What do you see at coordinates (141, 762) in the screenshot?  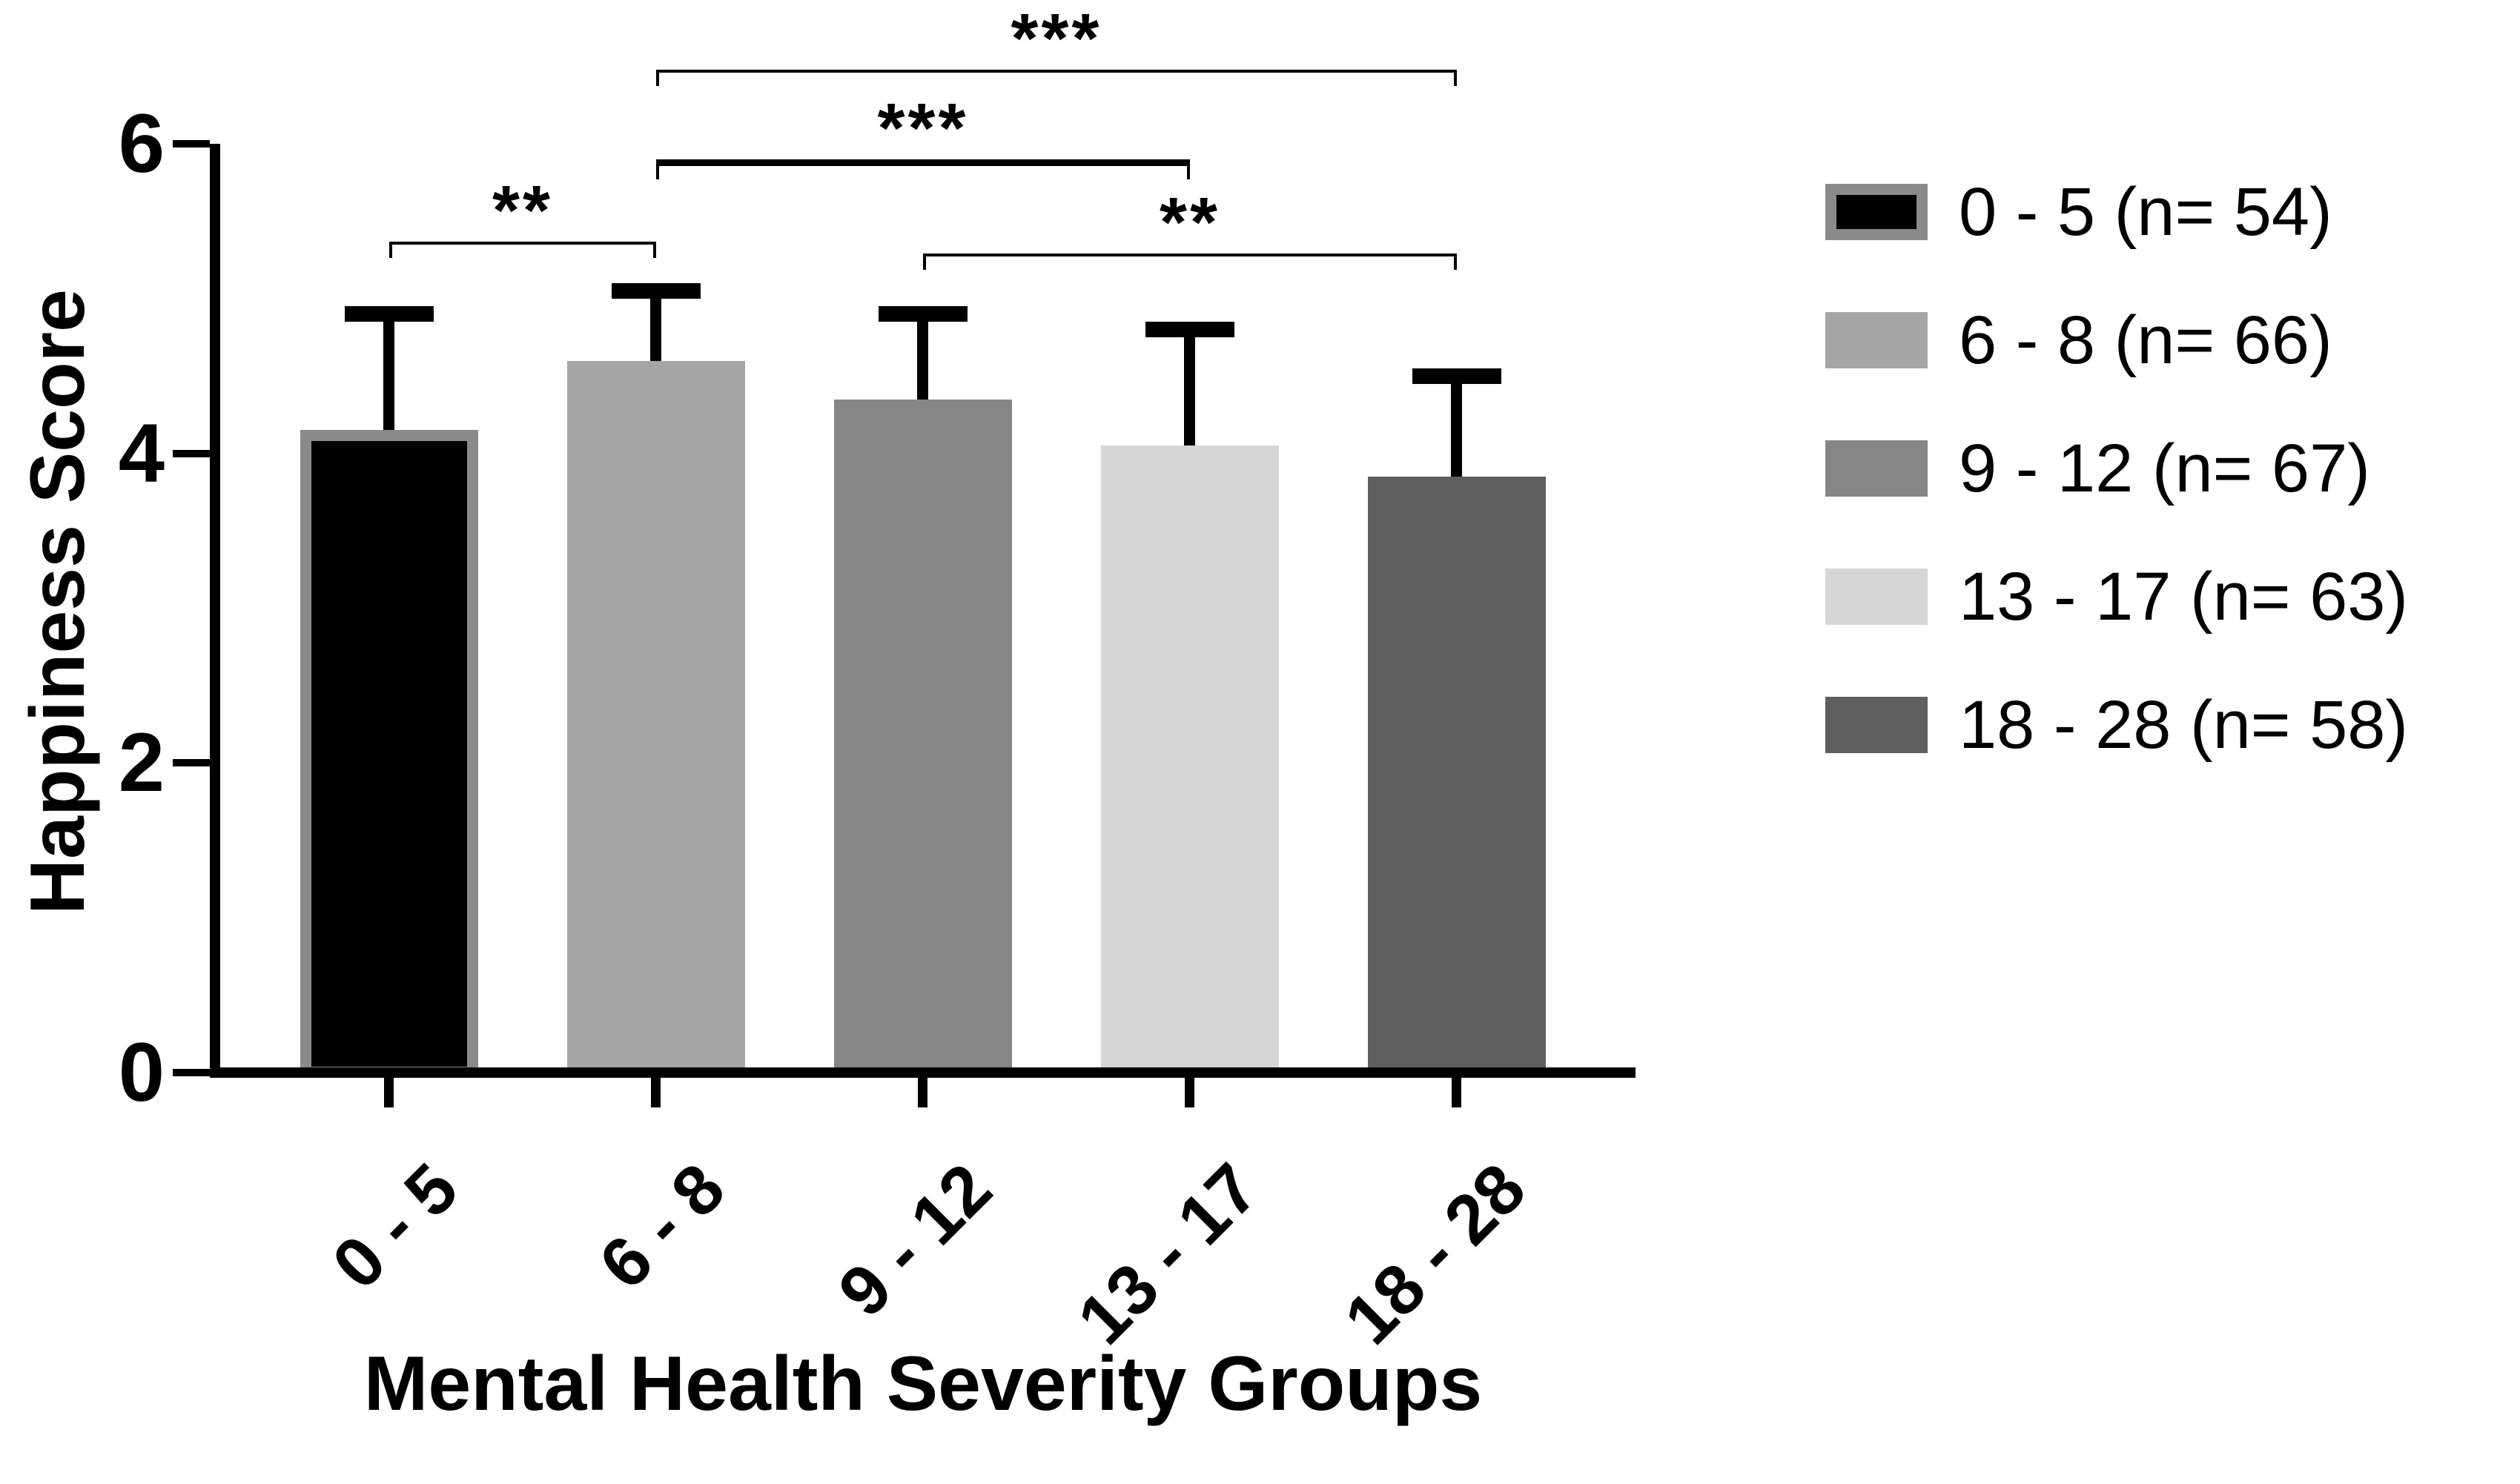 I see `y-tick-label: 2` at bounding box center [141, 762].